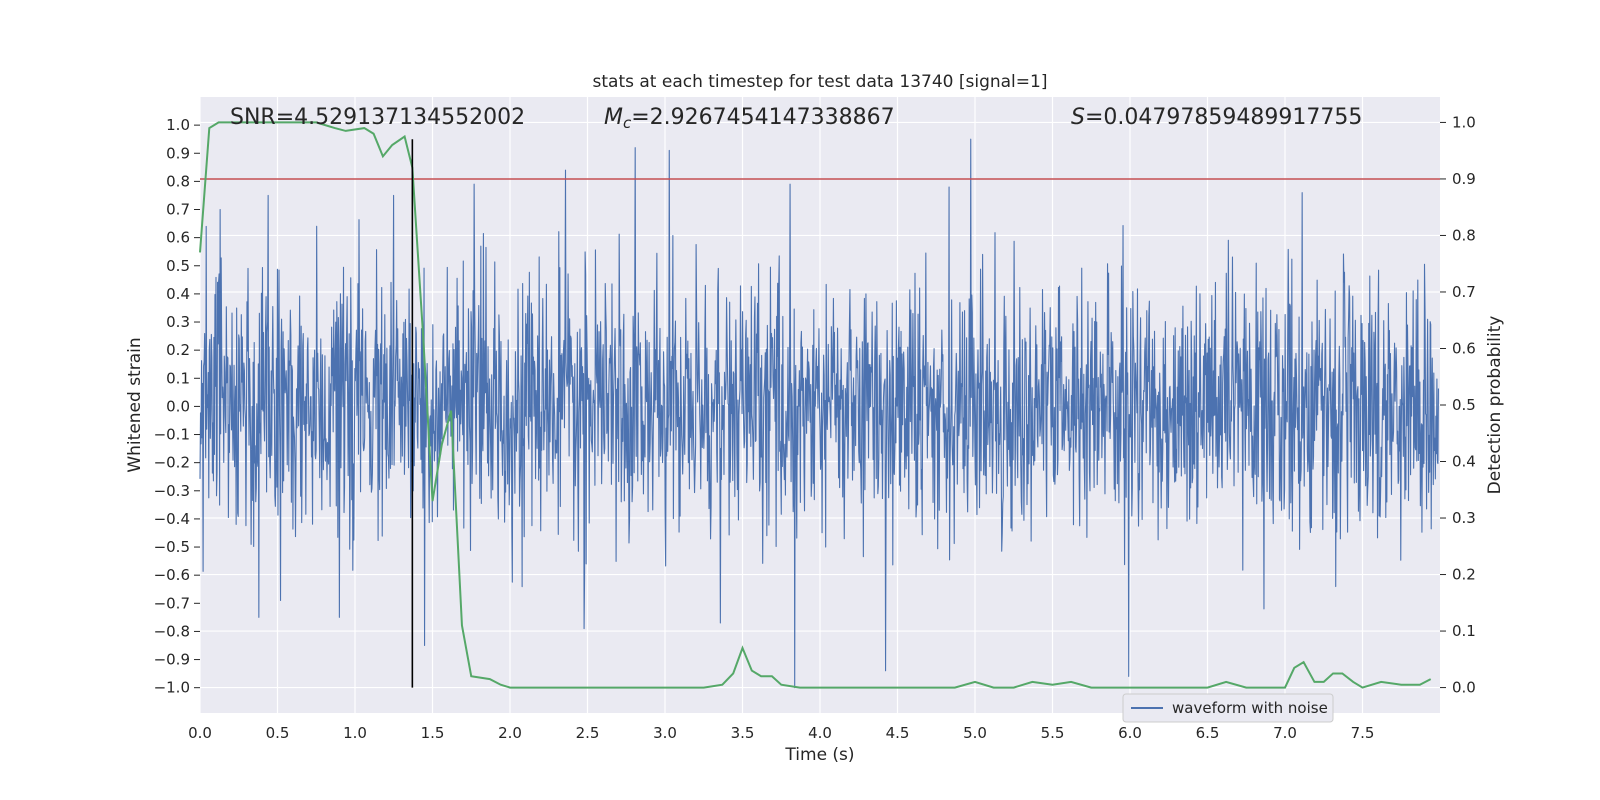 The width and height of the screenshot is (1600, 800). Describe the element at coordinates (172, 547) in the screenshot. I see `y-tick-label: −0.5` at that location.